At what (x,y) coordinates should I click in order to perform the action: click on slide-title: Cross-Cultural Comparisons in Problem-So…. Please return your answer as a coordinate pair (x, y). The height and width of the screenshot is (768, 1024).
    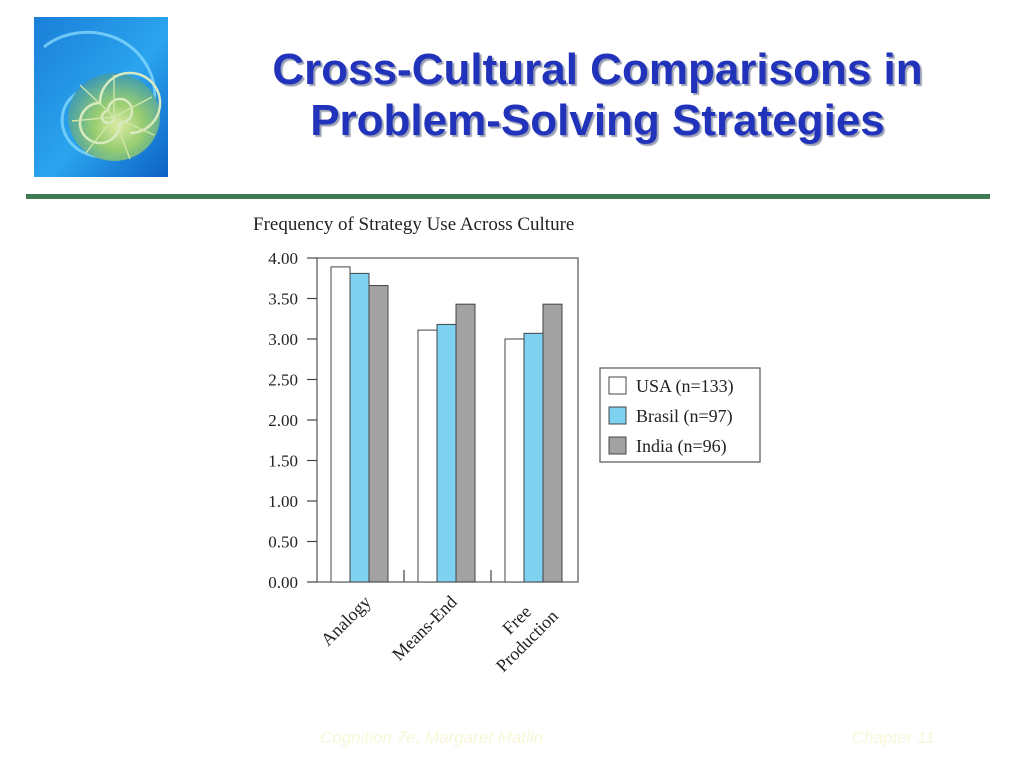
    Looking at the image, I should click on (597, 95).